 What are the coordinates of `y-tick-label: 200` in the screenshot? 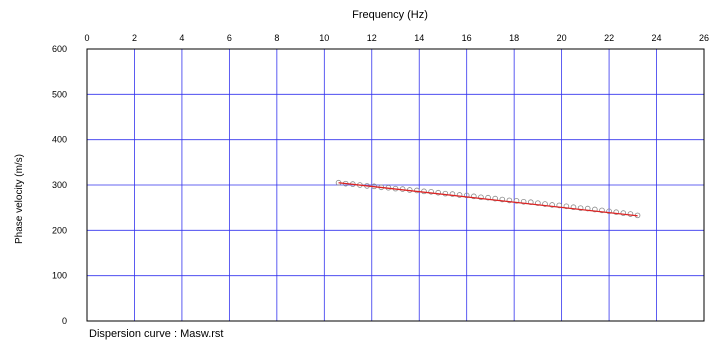 It's located at (59, 230).